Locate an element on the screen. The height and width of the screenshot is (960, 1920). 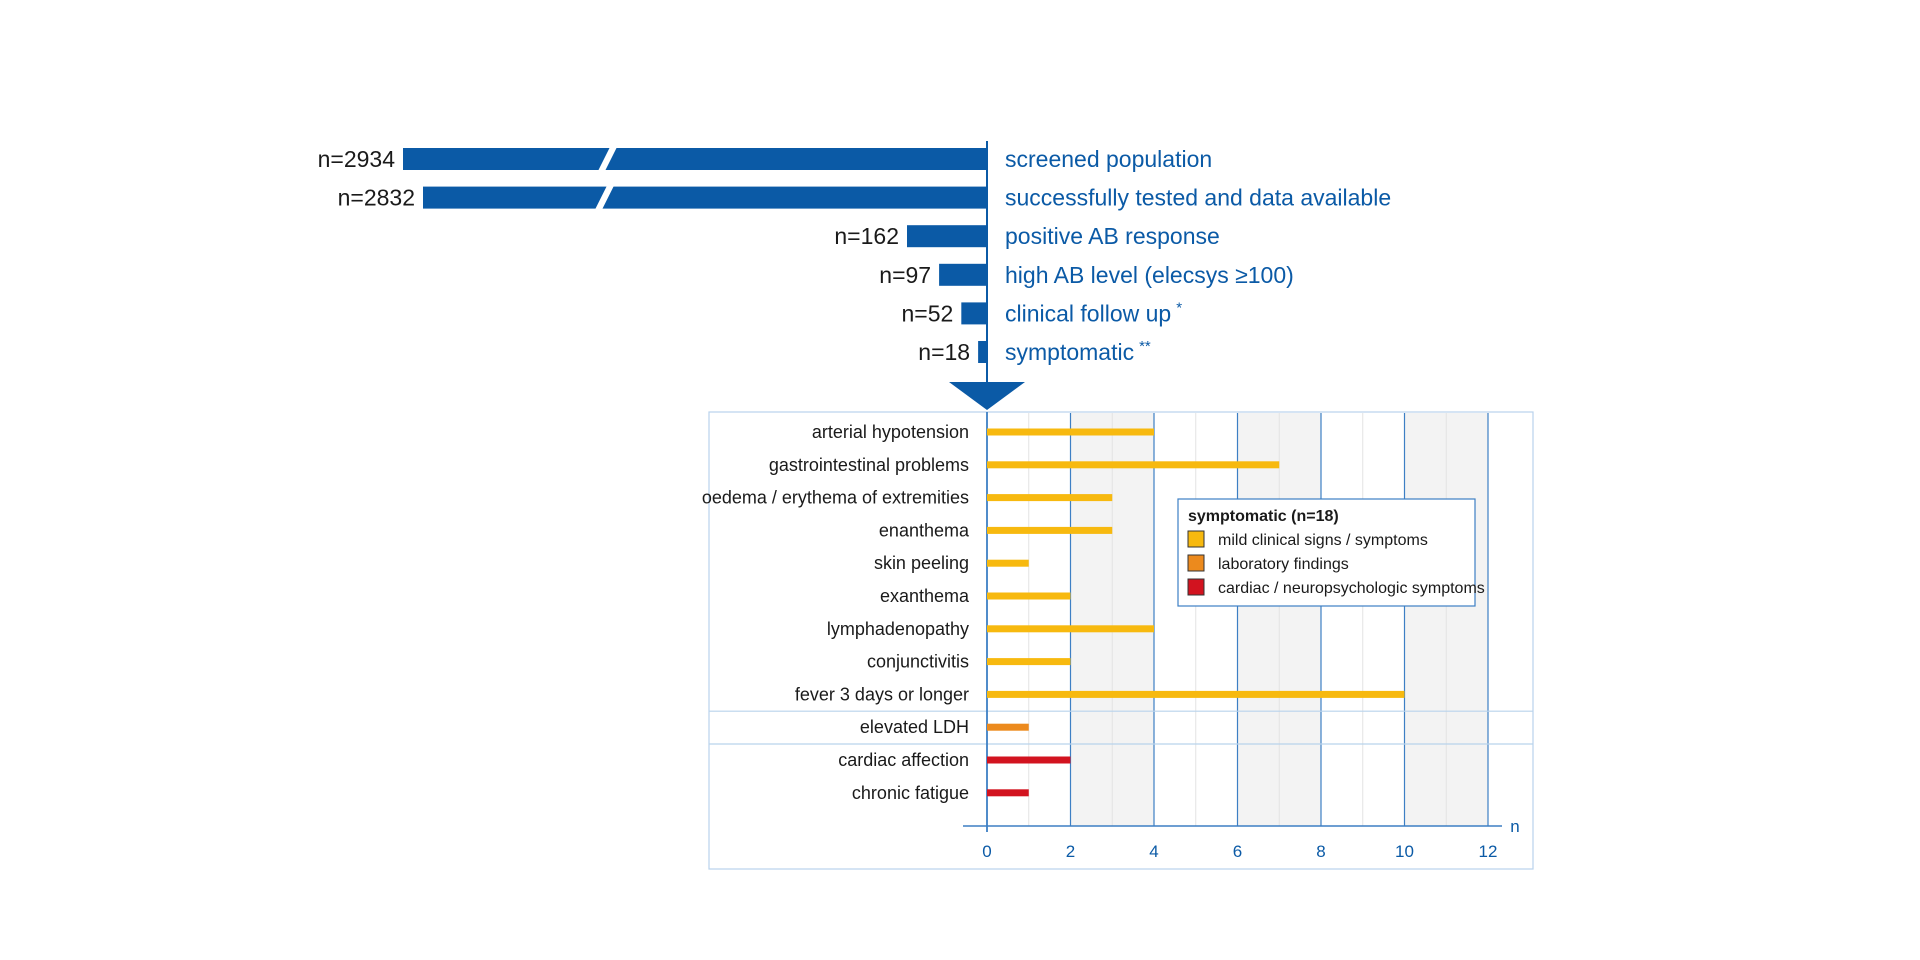
x-tick-label: 0 is located at coordinates (986, 851).